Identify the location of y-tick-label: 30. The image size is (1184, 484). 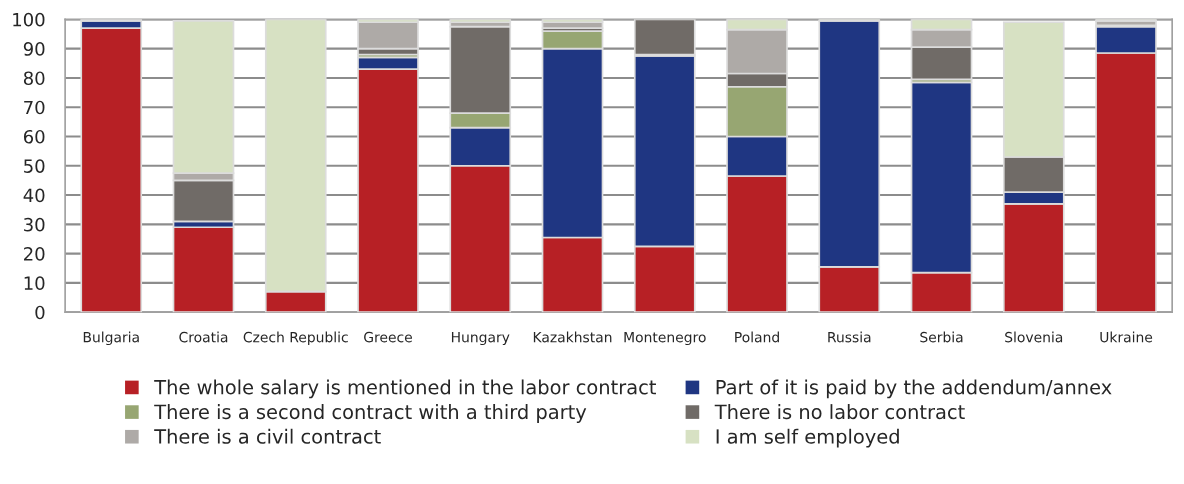
(34, 224).